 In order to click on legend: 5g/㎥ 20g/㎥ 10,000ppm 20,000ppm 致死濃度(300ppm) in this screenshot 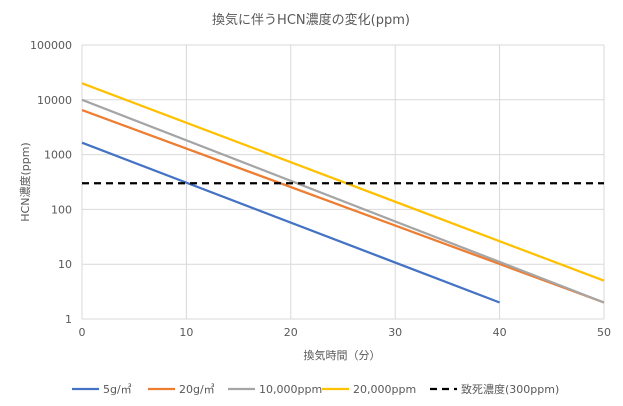, I will do `click(315, 389)`.